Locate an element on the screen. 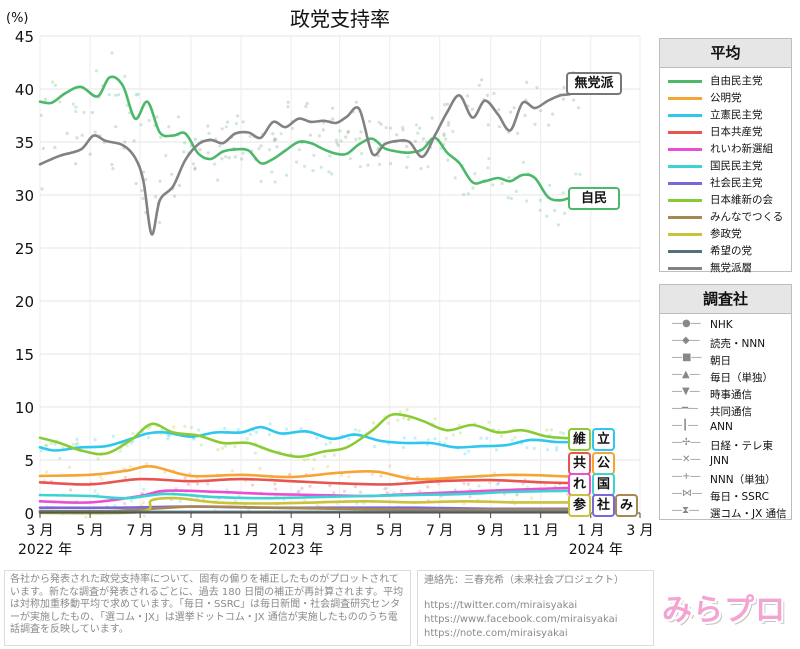 The image size is (800, 649). legend-item: 社会民主党 is located at coordinates (725, 182).